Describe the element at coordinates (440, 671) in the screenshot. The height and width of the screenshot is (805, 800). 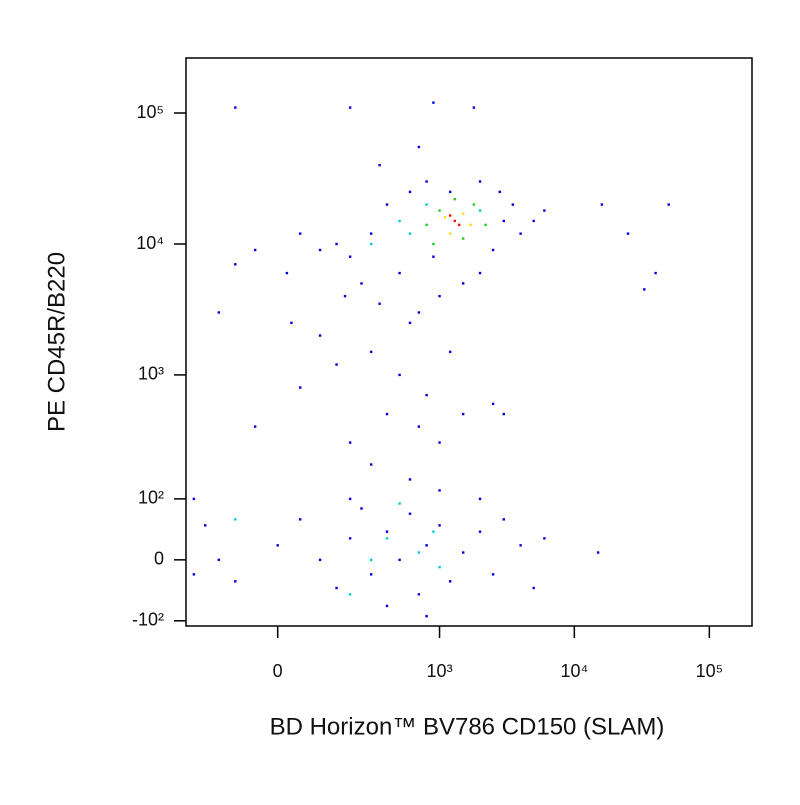
I see `x-tick-label: 10³` at that location.